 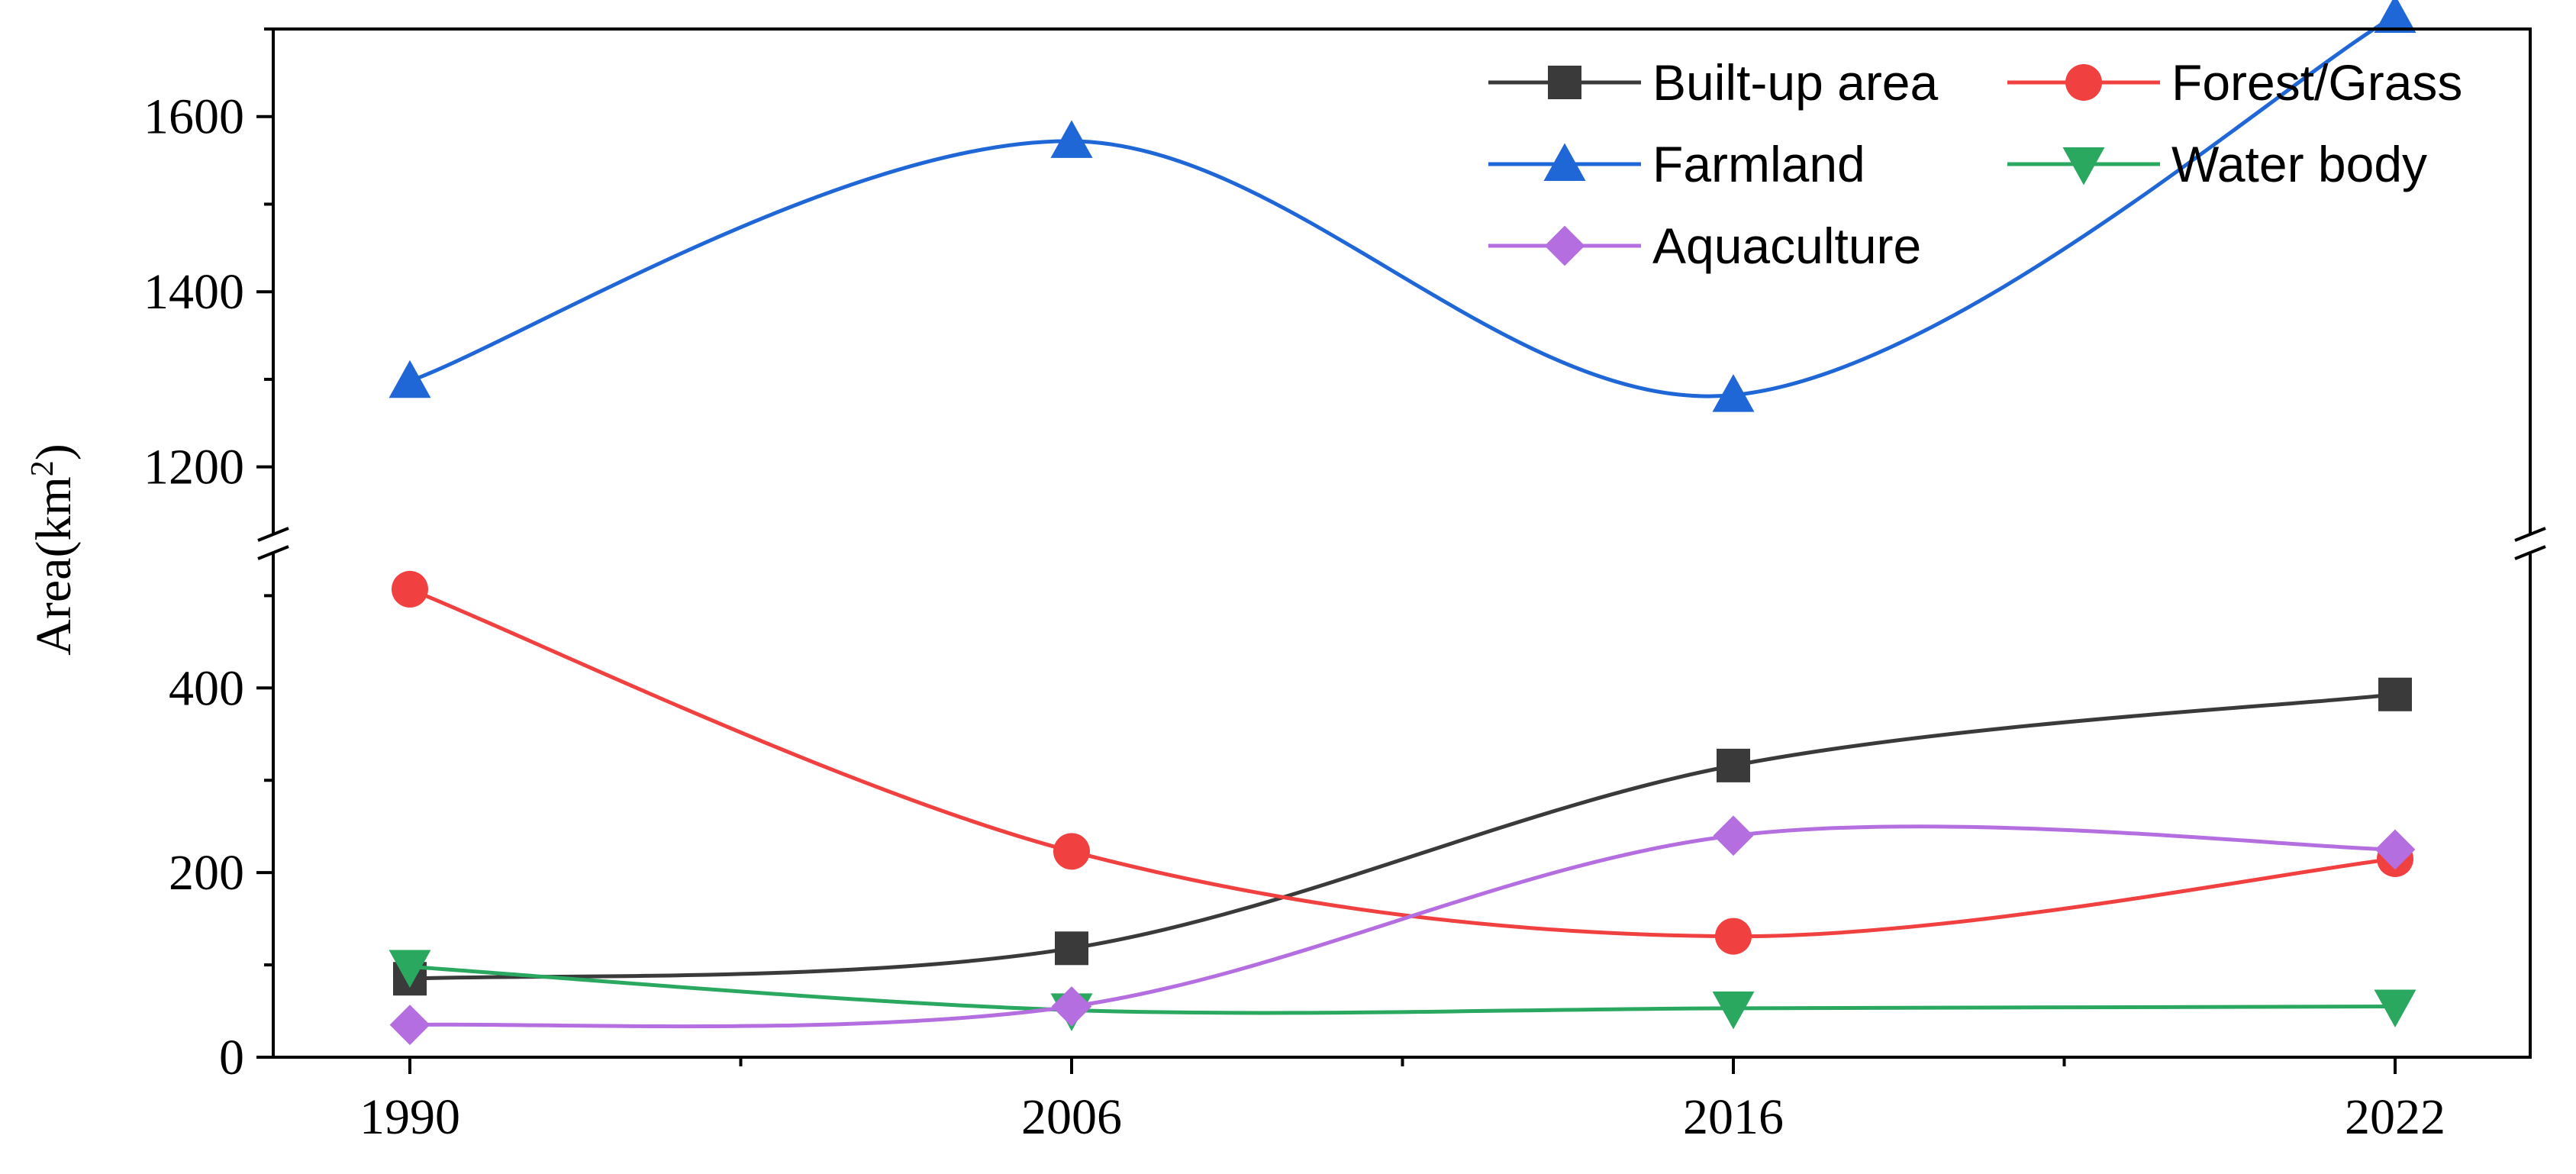 I want to click on legend-label: Built-up area, so click(x=1796, y=82).